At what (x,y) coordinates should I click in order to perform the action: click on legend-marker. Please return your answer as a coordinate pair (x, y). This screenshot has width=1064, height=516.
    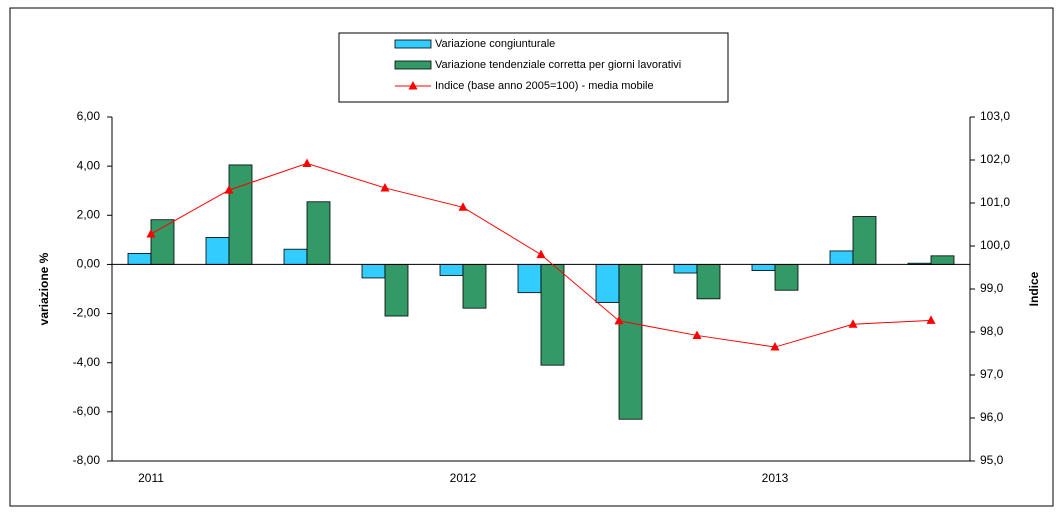
    Looking at the image, I should click on (413, 85).